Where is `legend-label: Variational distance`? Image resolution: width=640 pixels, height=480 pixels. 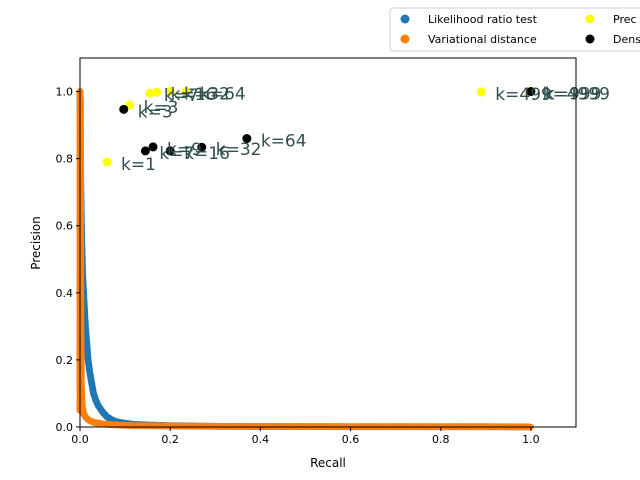 legend-label: Variational distance is located at coordinates (482, 39).